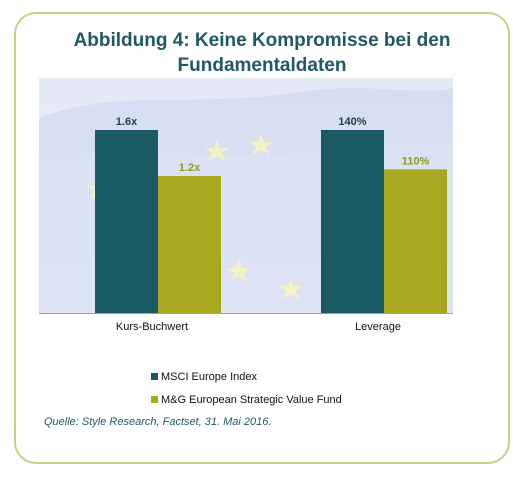  Describe the element at coordinates (209, 377) in the screenshot. I see `legend-label: MSCI Europe Index` at that location.